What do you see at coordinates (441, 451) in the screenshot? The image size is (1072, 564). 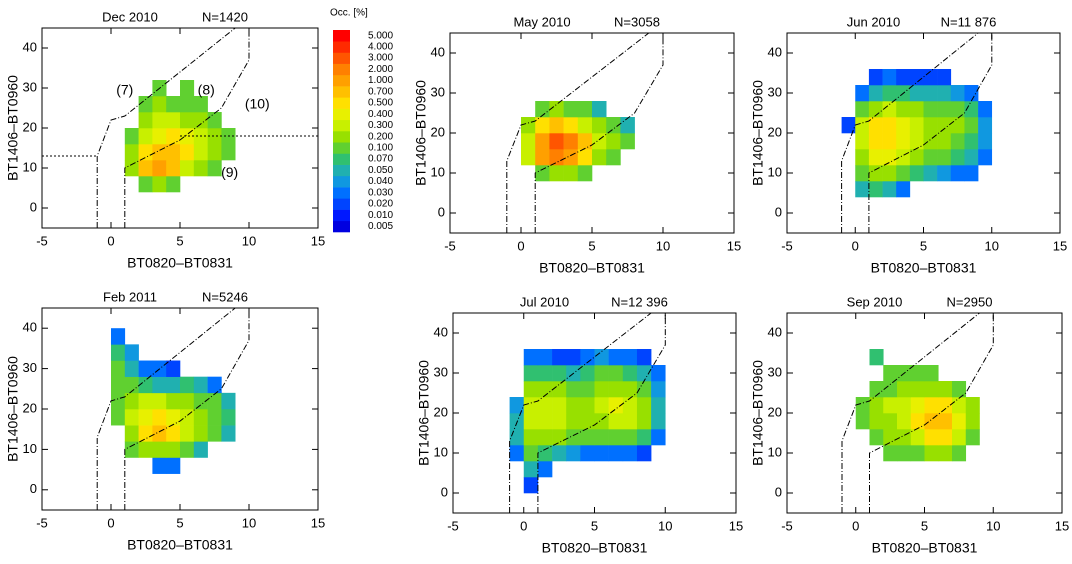 I see `y-tick-label: 10` at bounding box center [441, 451].